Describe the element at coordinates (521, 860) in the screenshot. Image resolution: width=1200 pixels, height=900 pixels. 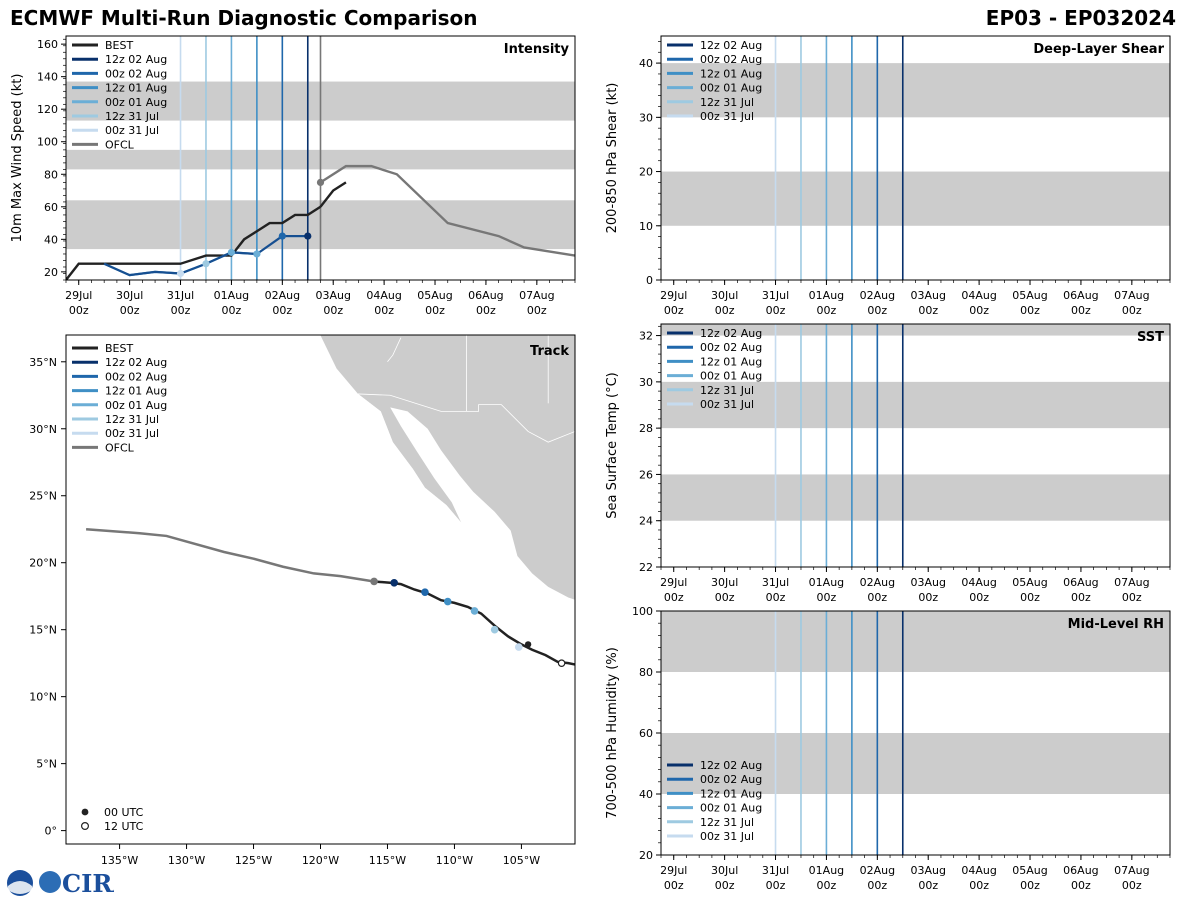
I see `x-tick-label: 105°W` at that location.